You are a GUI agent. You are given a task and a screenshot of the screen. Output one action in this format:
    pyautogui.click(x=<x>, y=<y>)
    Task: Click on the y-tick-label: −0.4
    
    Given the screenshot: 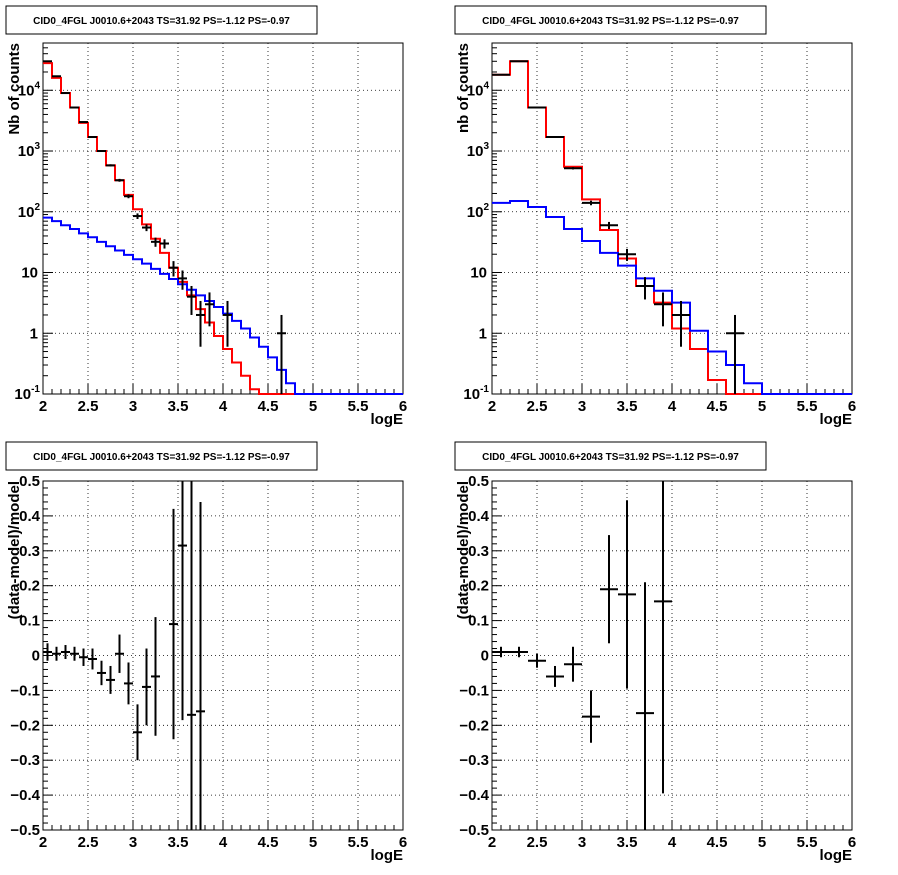 What is the action you would take?
    pyautogui.click(x=474, y=795)
    